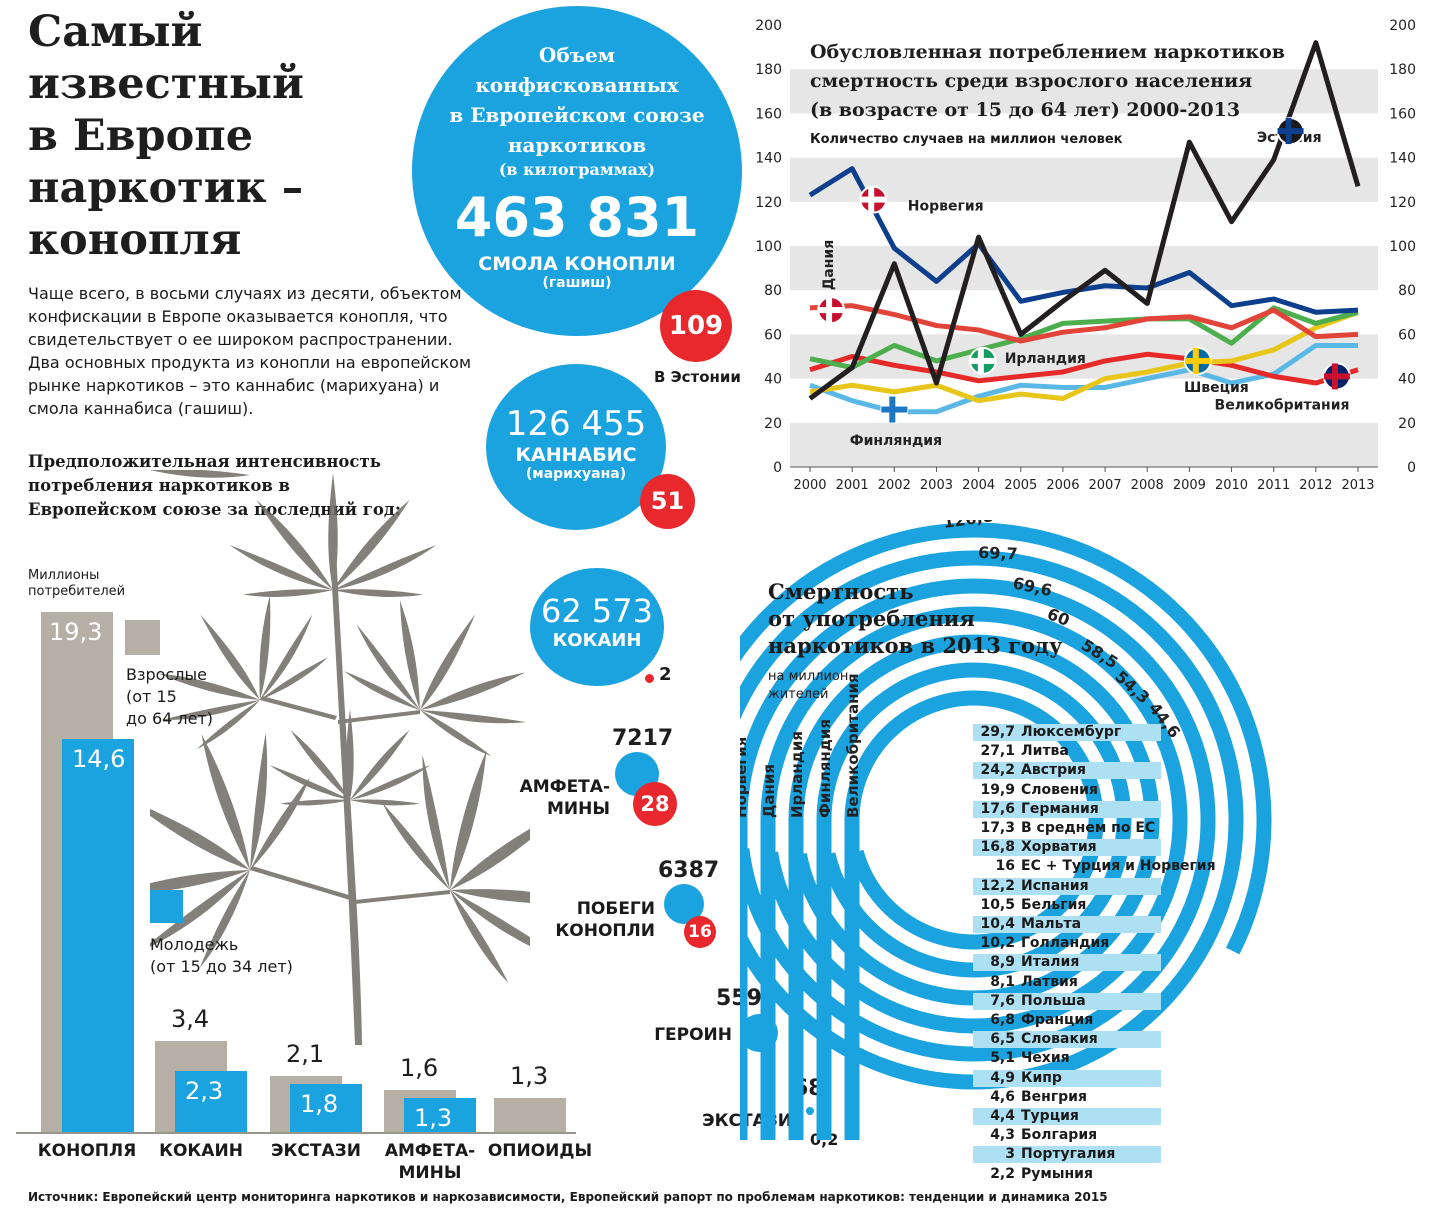 This screenshot has width=1442, height=1225. Describe the element at coordinates (1051, 924) in the screenshot. I see `country-name: Мальта` at that location.